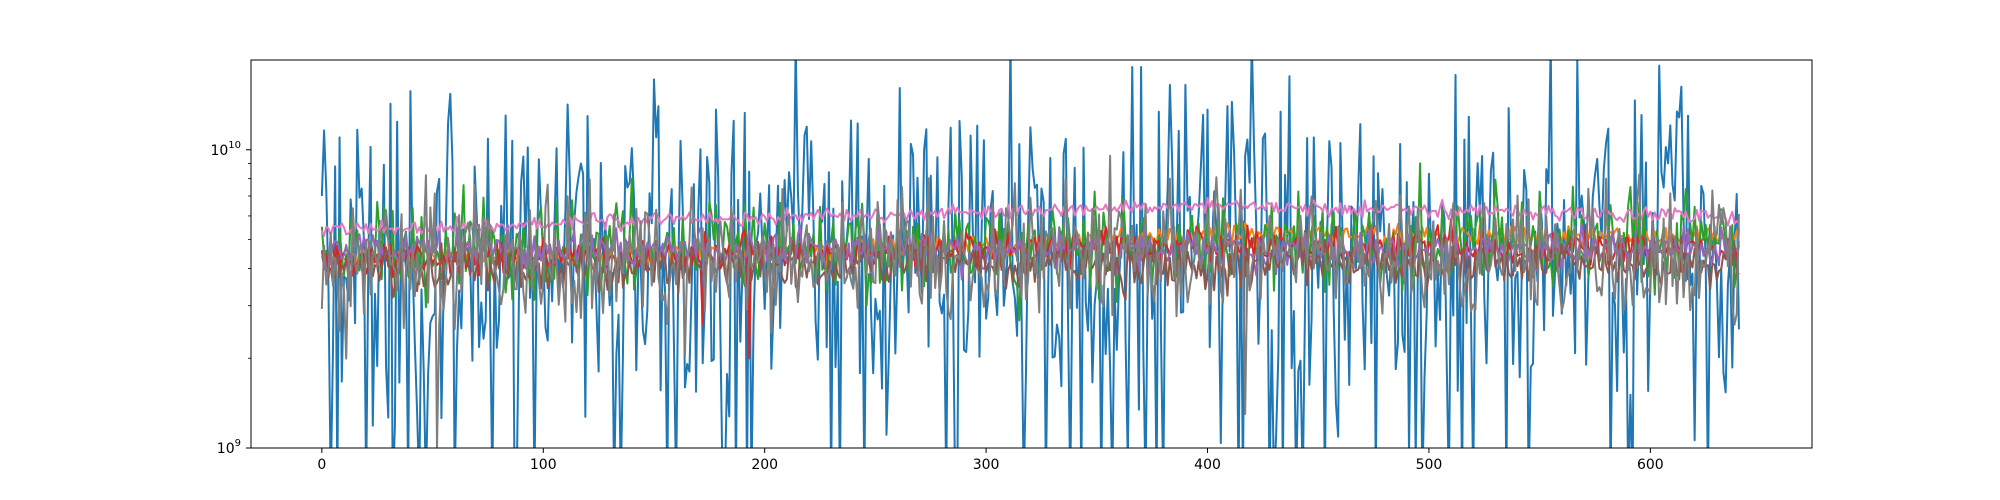 The width and height of the screenshot is (2000, 500). I want to click on y-tick-label-exponent: 10, so click(234, 145).